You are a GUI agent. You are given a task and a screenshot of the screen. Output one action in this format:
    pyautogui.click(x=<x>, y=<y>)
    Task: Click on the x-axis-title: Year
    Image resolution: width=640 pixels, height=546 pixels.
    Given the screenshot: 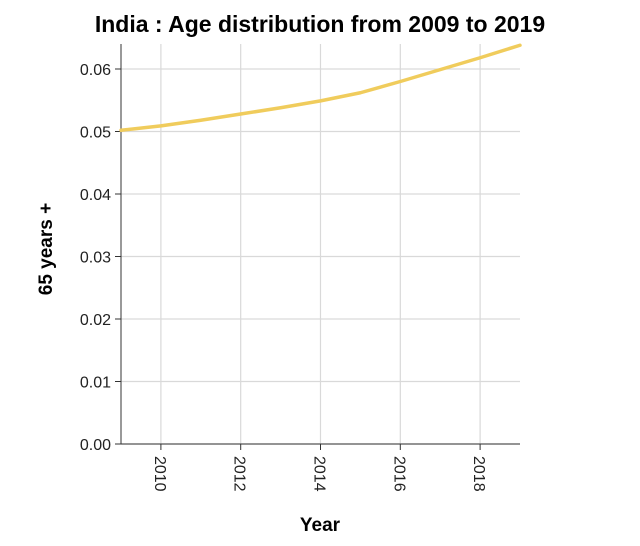 What is the action you would take?
    pyautogui.click(x=320, y=525)
    